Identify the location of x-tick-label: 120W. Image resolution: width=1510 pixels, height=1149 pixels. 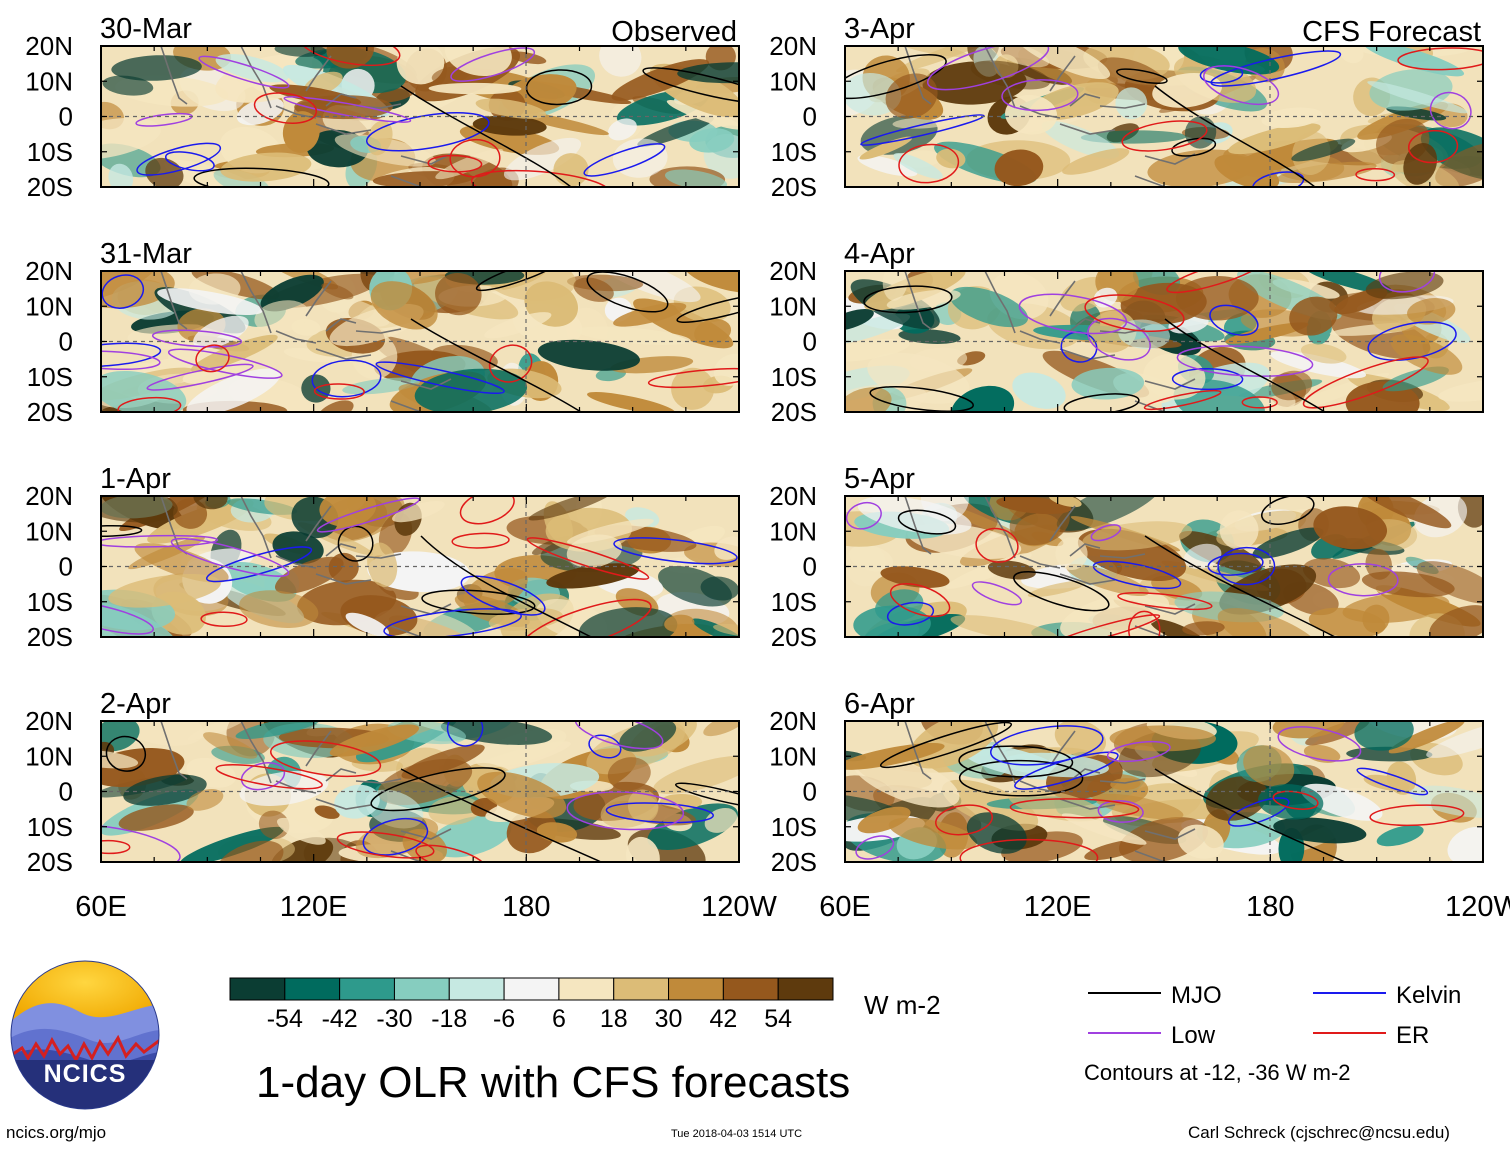
(1477, 907).